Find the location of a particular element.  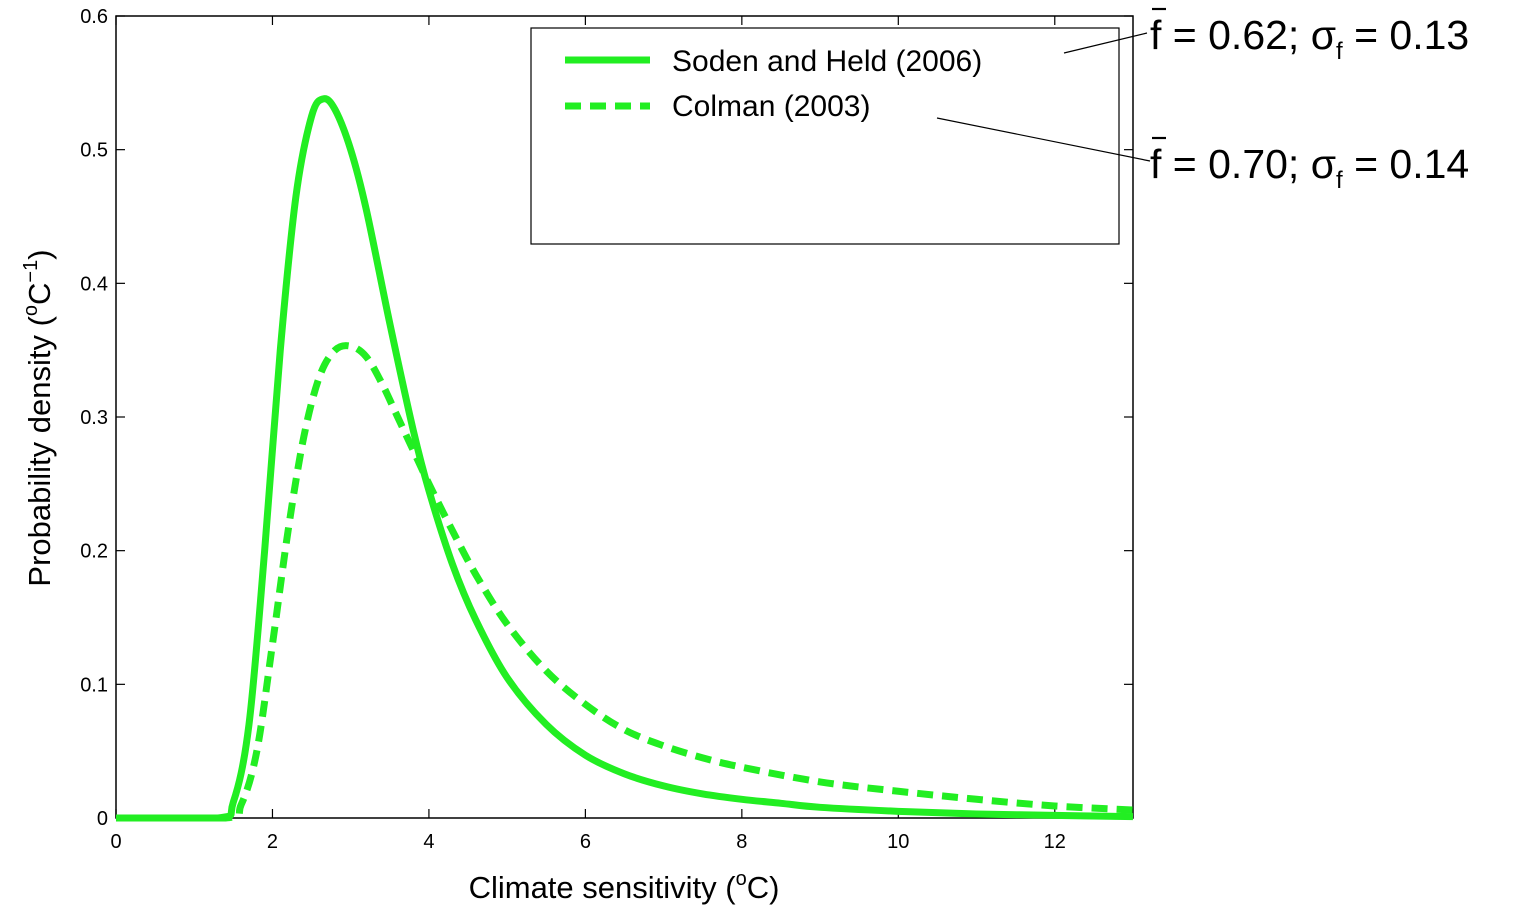

x-tick-label: 6 is located at coordinates (585, 842).